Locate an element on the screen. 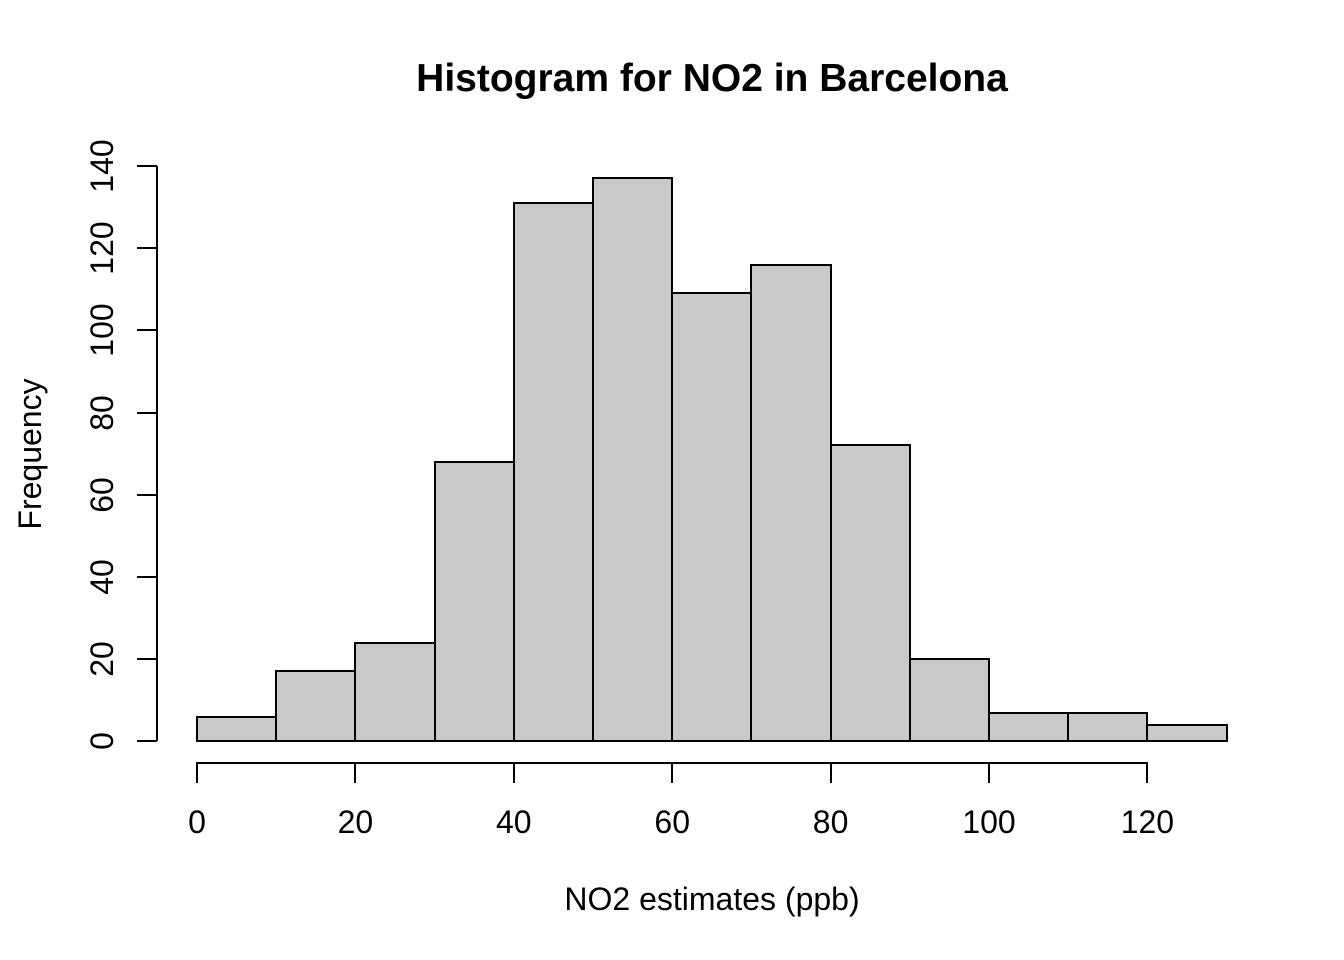 The height and width of the screenshot is (960, 1344). y-tick-label: 60 is located at coordinates (102, 494).